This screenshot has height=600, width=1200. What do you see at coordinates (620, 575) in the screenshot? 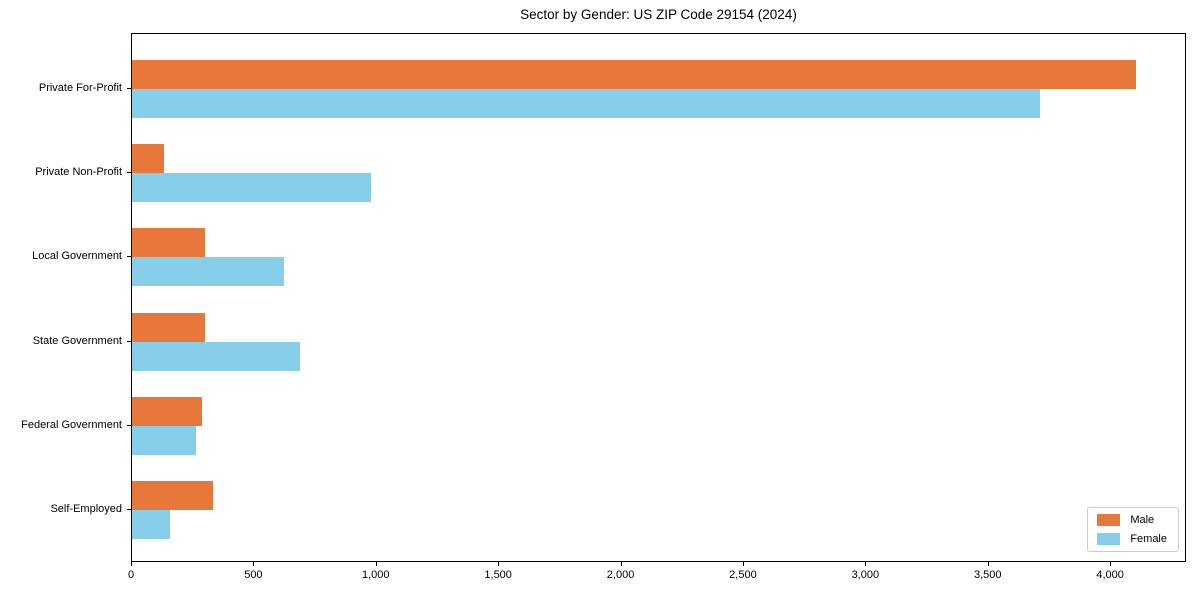
I see `x-tick-label: 2,000` at bounding box center [620, 575].